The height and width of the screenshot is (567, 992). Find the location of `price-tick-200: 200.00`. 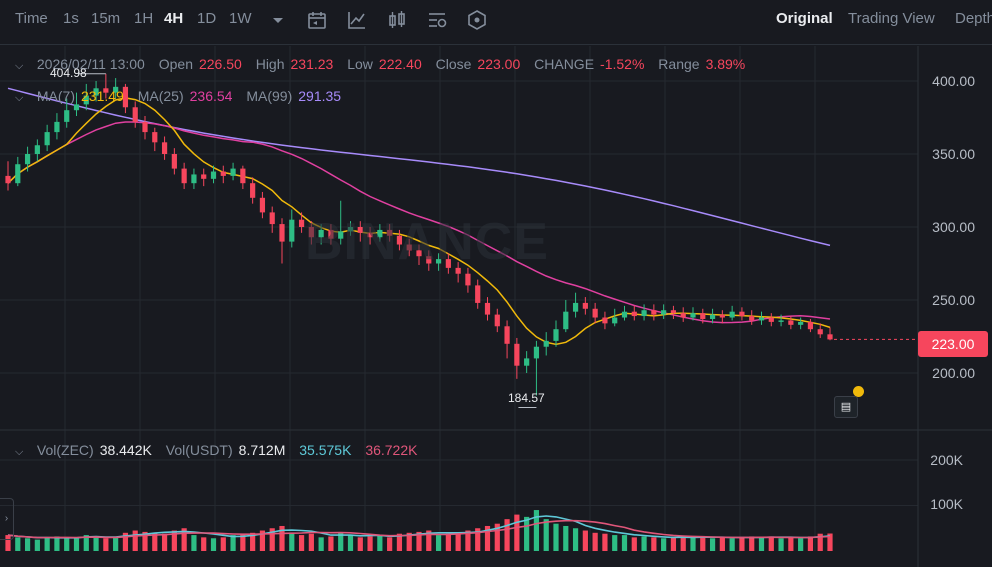

price-tick-200: 200.00 is located at coordinates (953, 373).